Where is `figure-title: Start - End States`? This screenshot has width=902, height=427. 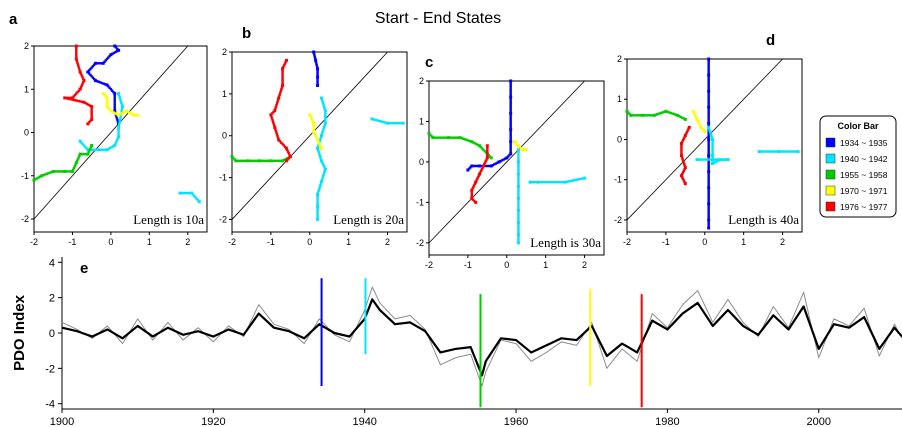 figure-title: Start - End States is located at coordinates (438, 18).